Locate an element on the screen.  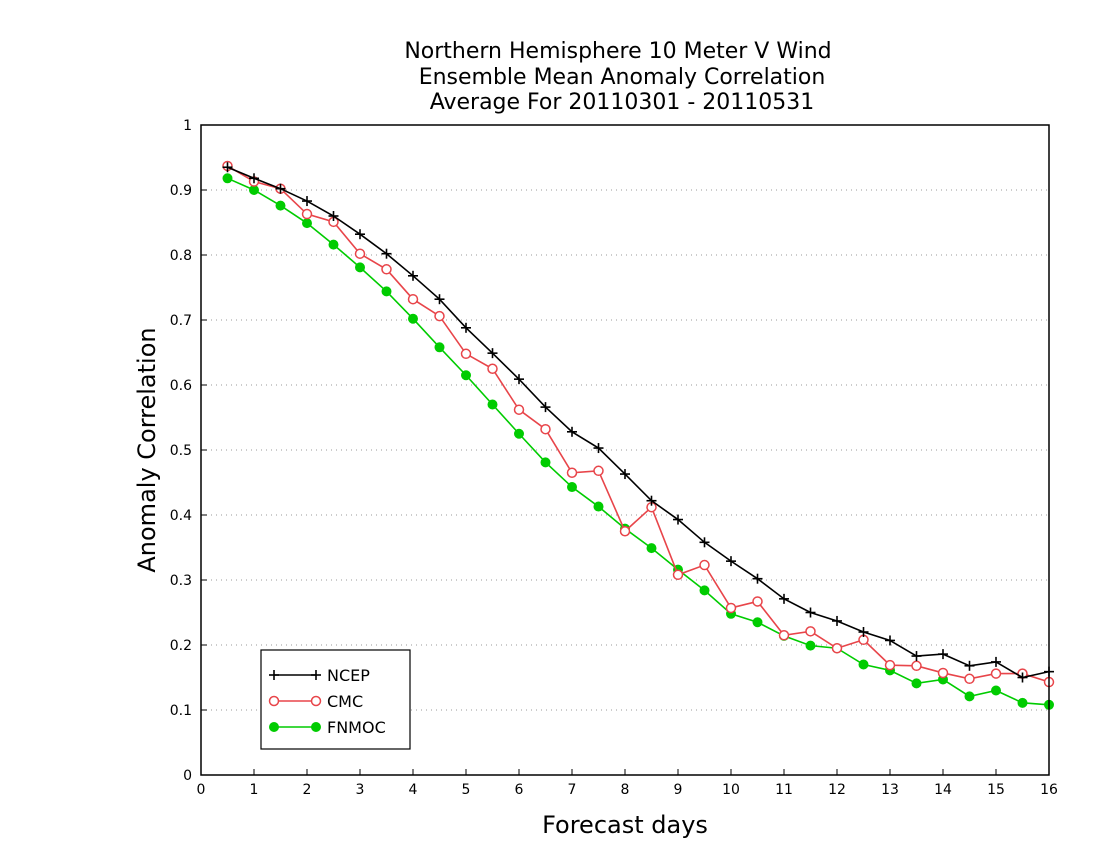
x-tick-label: 11 is located at coordinates (784, 790).